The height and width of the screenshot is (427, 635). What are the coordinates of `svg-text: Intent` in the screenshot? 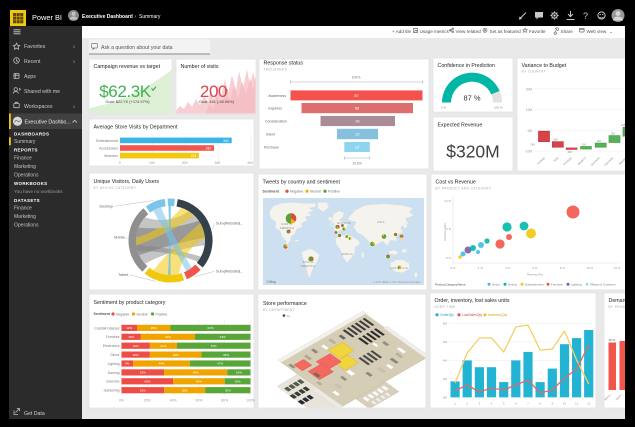 It's located at (270, 134).